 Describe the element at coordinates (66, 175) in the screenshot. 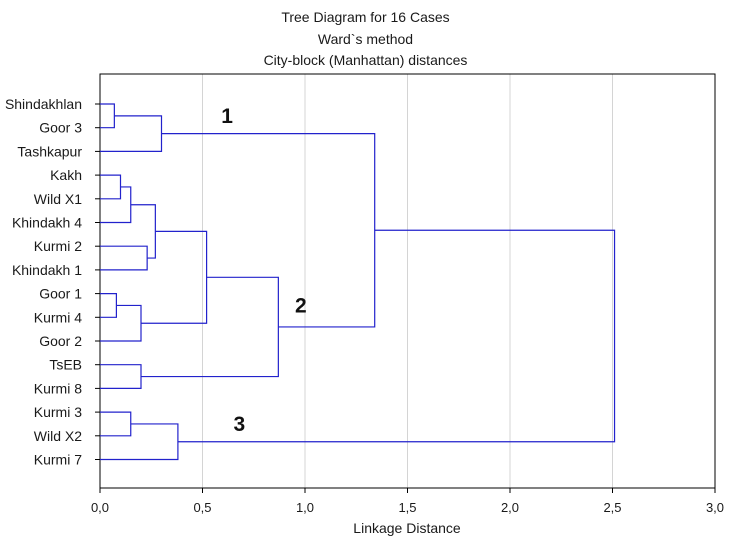

I see `leaf-label: Kakh` at that location.